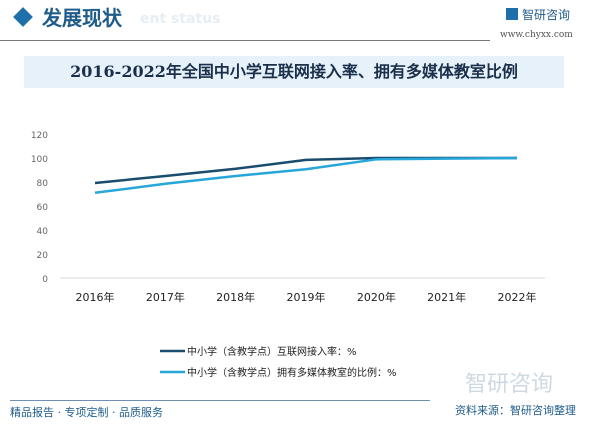  I want to click on header-subtitle: ent status, so click(180, 19).